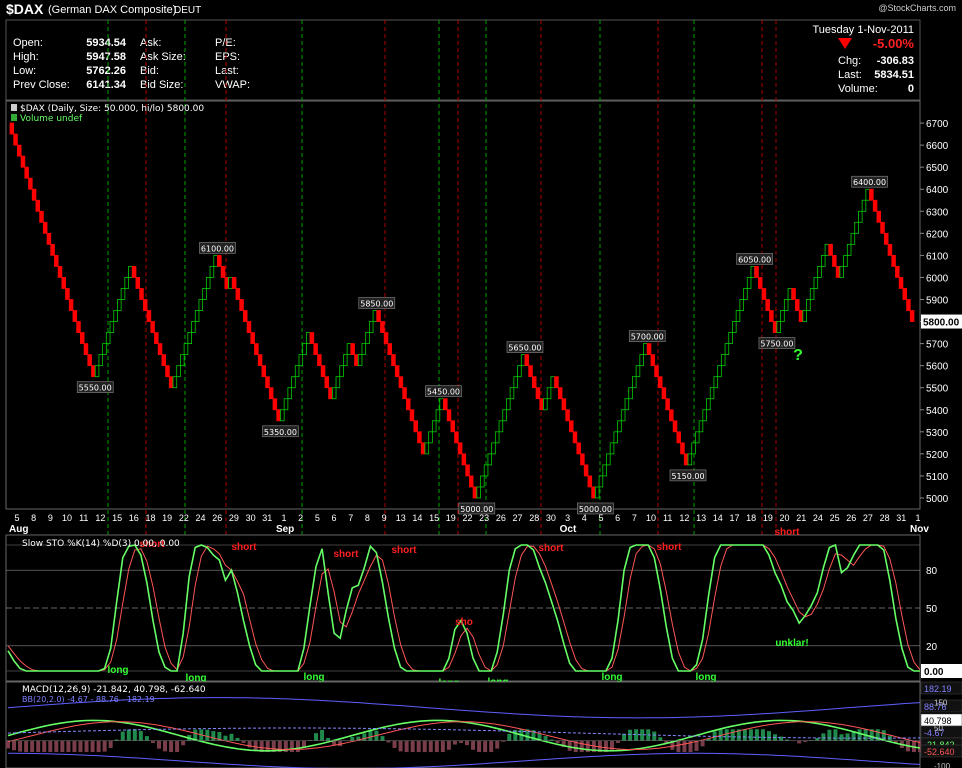  What do you see at coordinates (106, 43) in the screenshot?
I see `quote-value: 5934.54` at bounding box center [106, 43].